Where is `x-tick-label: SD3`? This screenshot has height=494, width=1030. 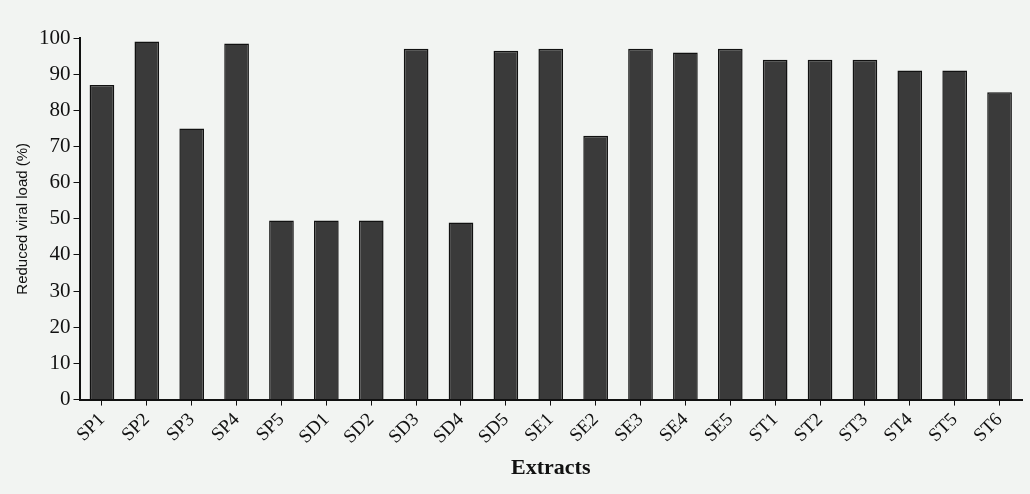 x-tick-label: SD3 is located at coordinates (403, 427).